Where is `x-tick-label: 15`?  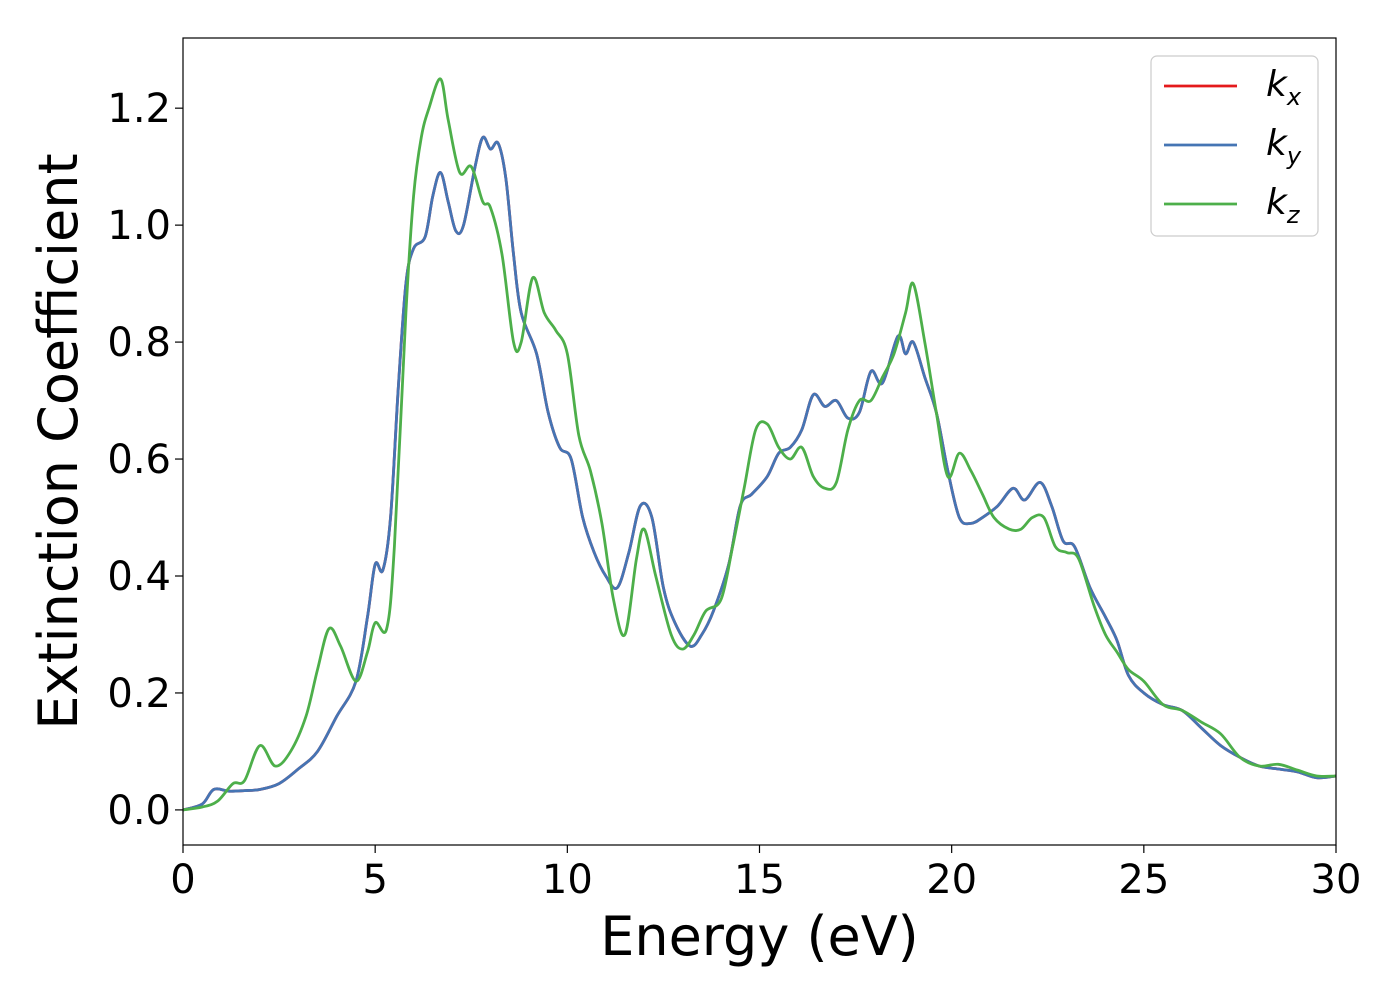
x-tick-label: 15 is located at coordinates (759, 880).